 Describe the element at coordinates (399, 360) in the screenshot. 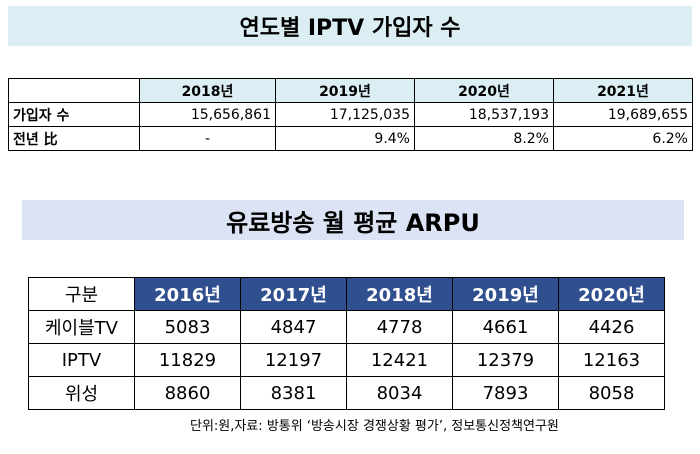

I see `table-cell: 12421` at that location.